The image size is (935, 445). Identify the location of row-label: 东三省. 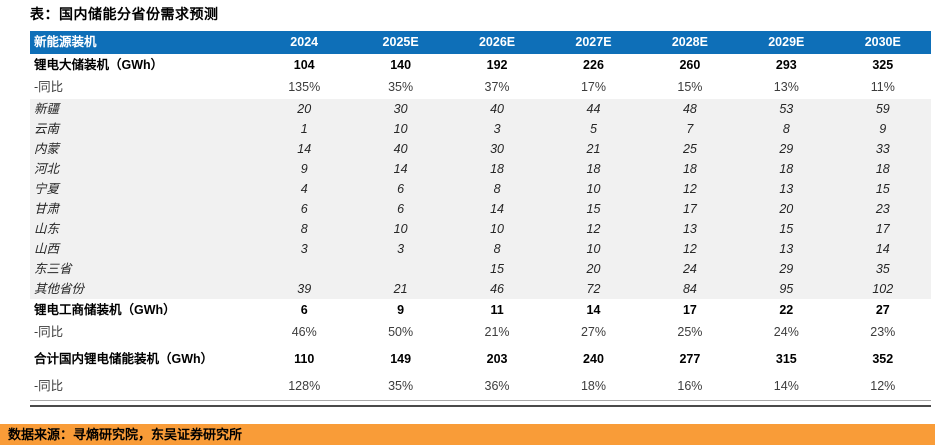
(143, 269).